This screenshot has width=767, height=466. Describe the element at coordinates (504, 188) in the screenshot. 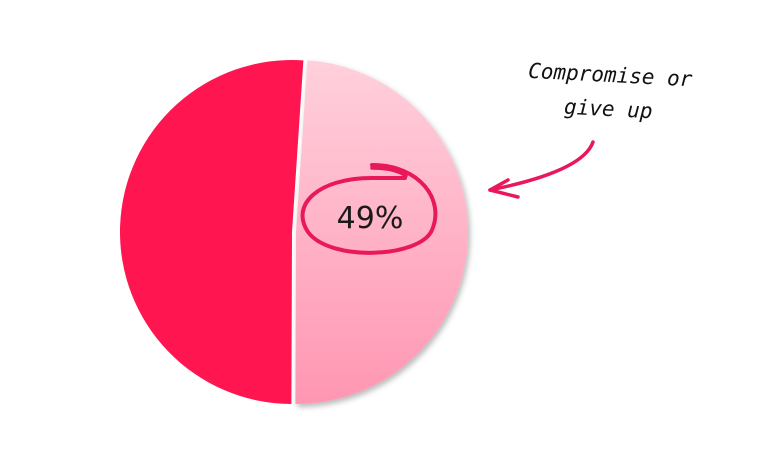

I see `annotation-arrowhead` at that location.